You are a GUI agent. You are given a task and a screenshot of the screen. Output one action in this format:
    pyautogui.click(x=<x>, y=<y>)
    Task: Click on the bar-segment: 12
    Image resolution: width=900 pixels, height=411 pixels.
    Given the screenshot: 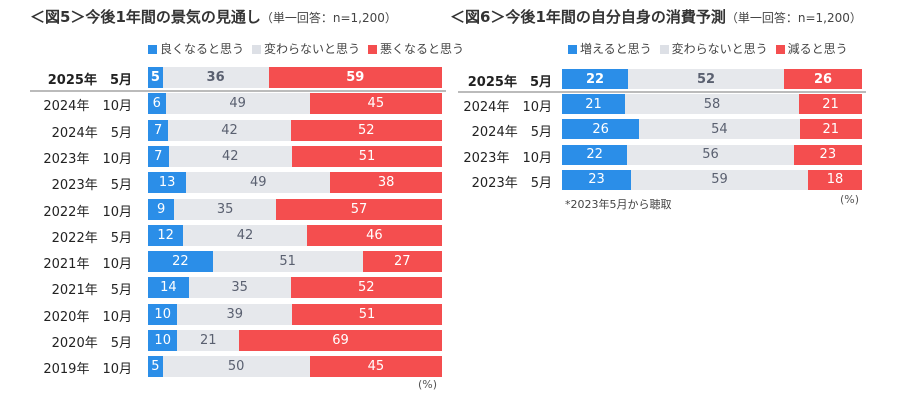 What is the action you would take?
    pyautogui.click(x=166, y=235)
    